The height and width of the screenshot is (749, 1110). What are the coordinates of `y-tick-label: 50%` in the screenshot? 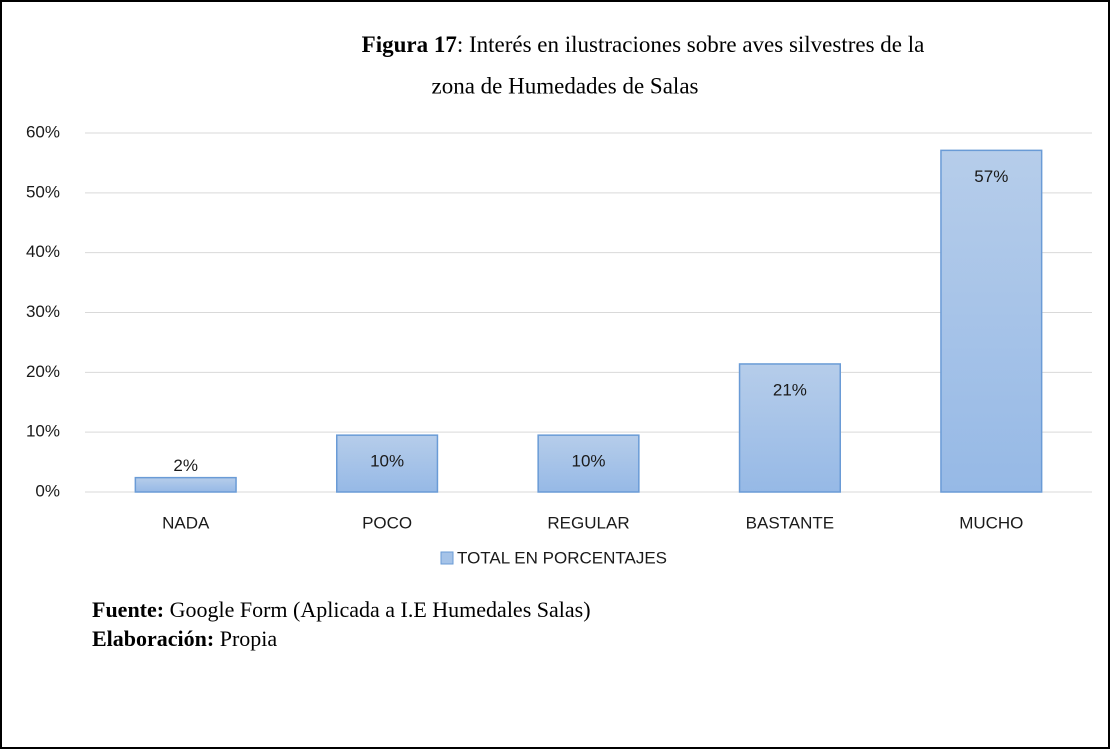 It's located at (43, 191).